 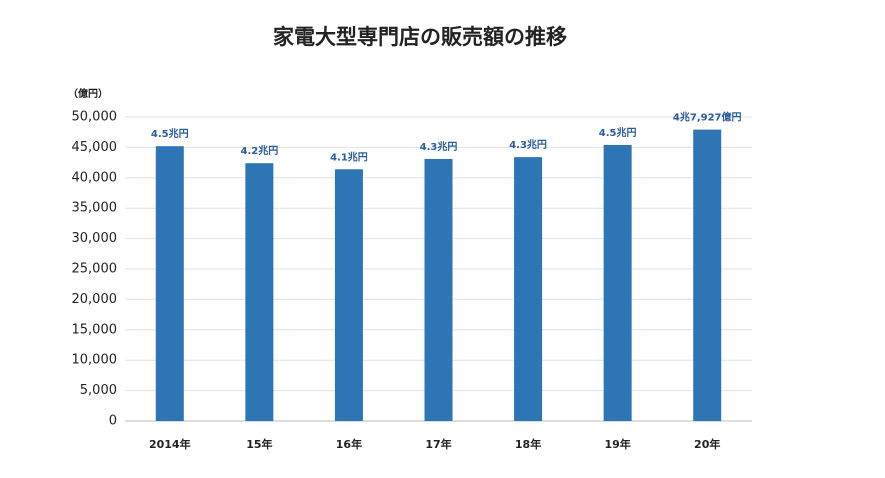 I want to click on y-tick-label: 10,000, so click(x=95, y=360).